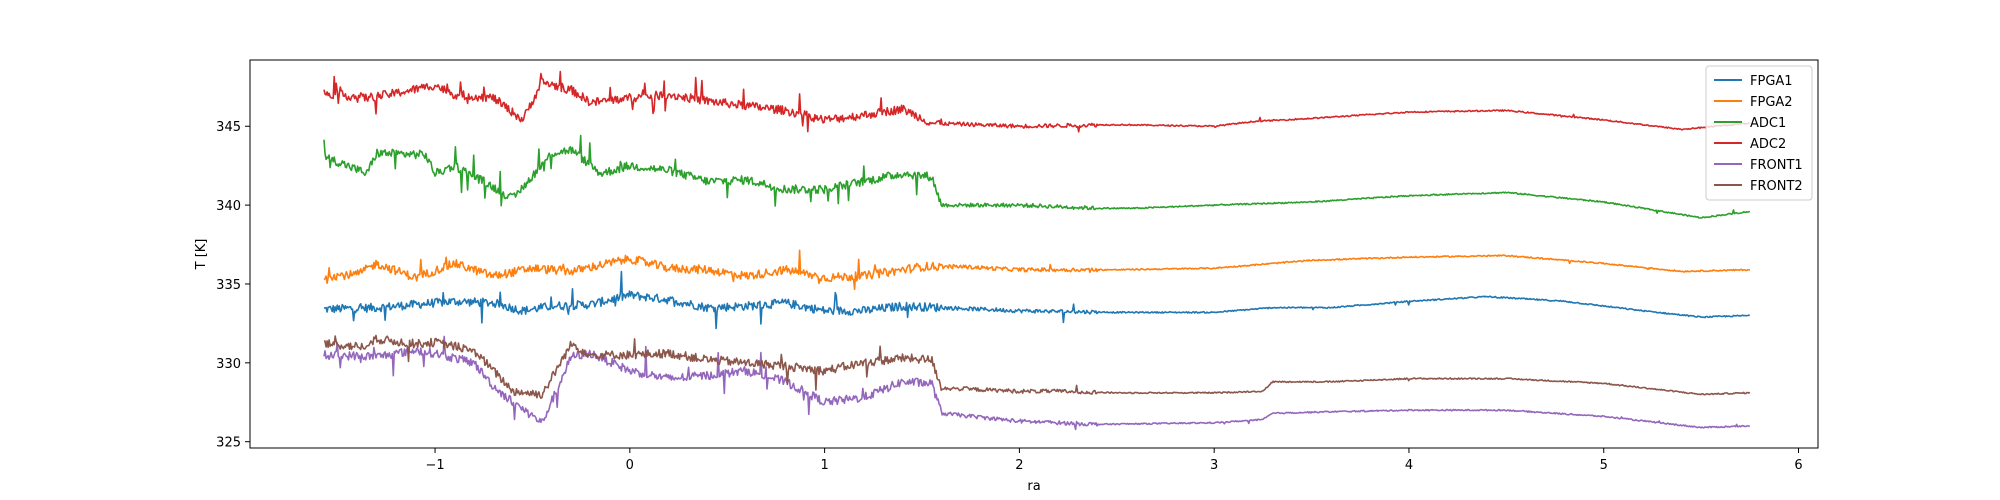 Image resolution: width=2000 pixels, height=500 pixels. What do you see at coordinates (1036, 300) in the screenshot?
I see `series-line-fpga1` at bounding box center [1036, 300].